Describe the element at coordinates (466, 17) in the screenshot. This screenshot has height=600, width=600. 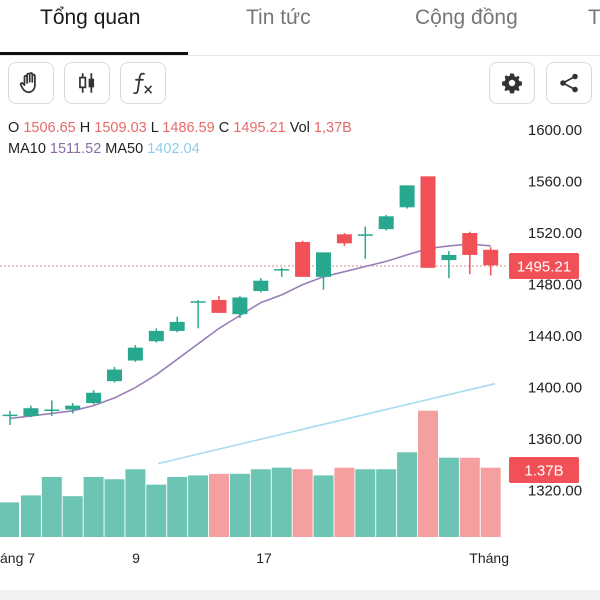
I see `tab-cong-dong: Cộng đồng` at that location.